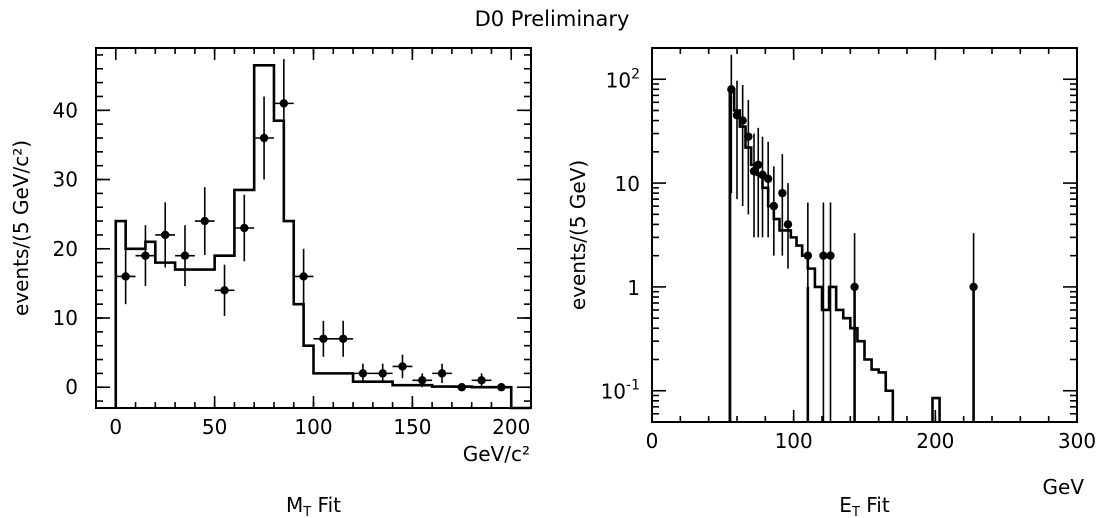 This screenshot has height=518, width=1104. What do you see at coordinates (71, 387) in the screenshot?
I see `mt-y-tick-label: 0` at bounding box center [71, 387].